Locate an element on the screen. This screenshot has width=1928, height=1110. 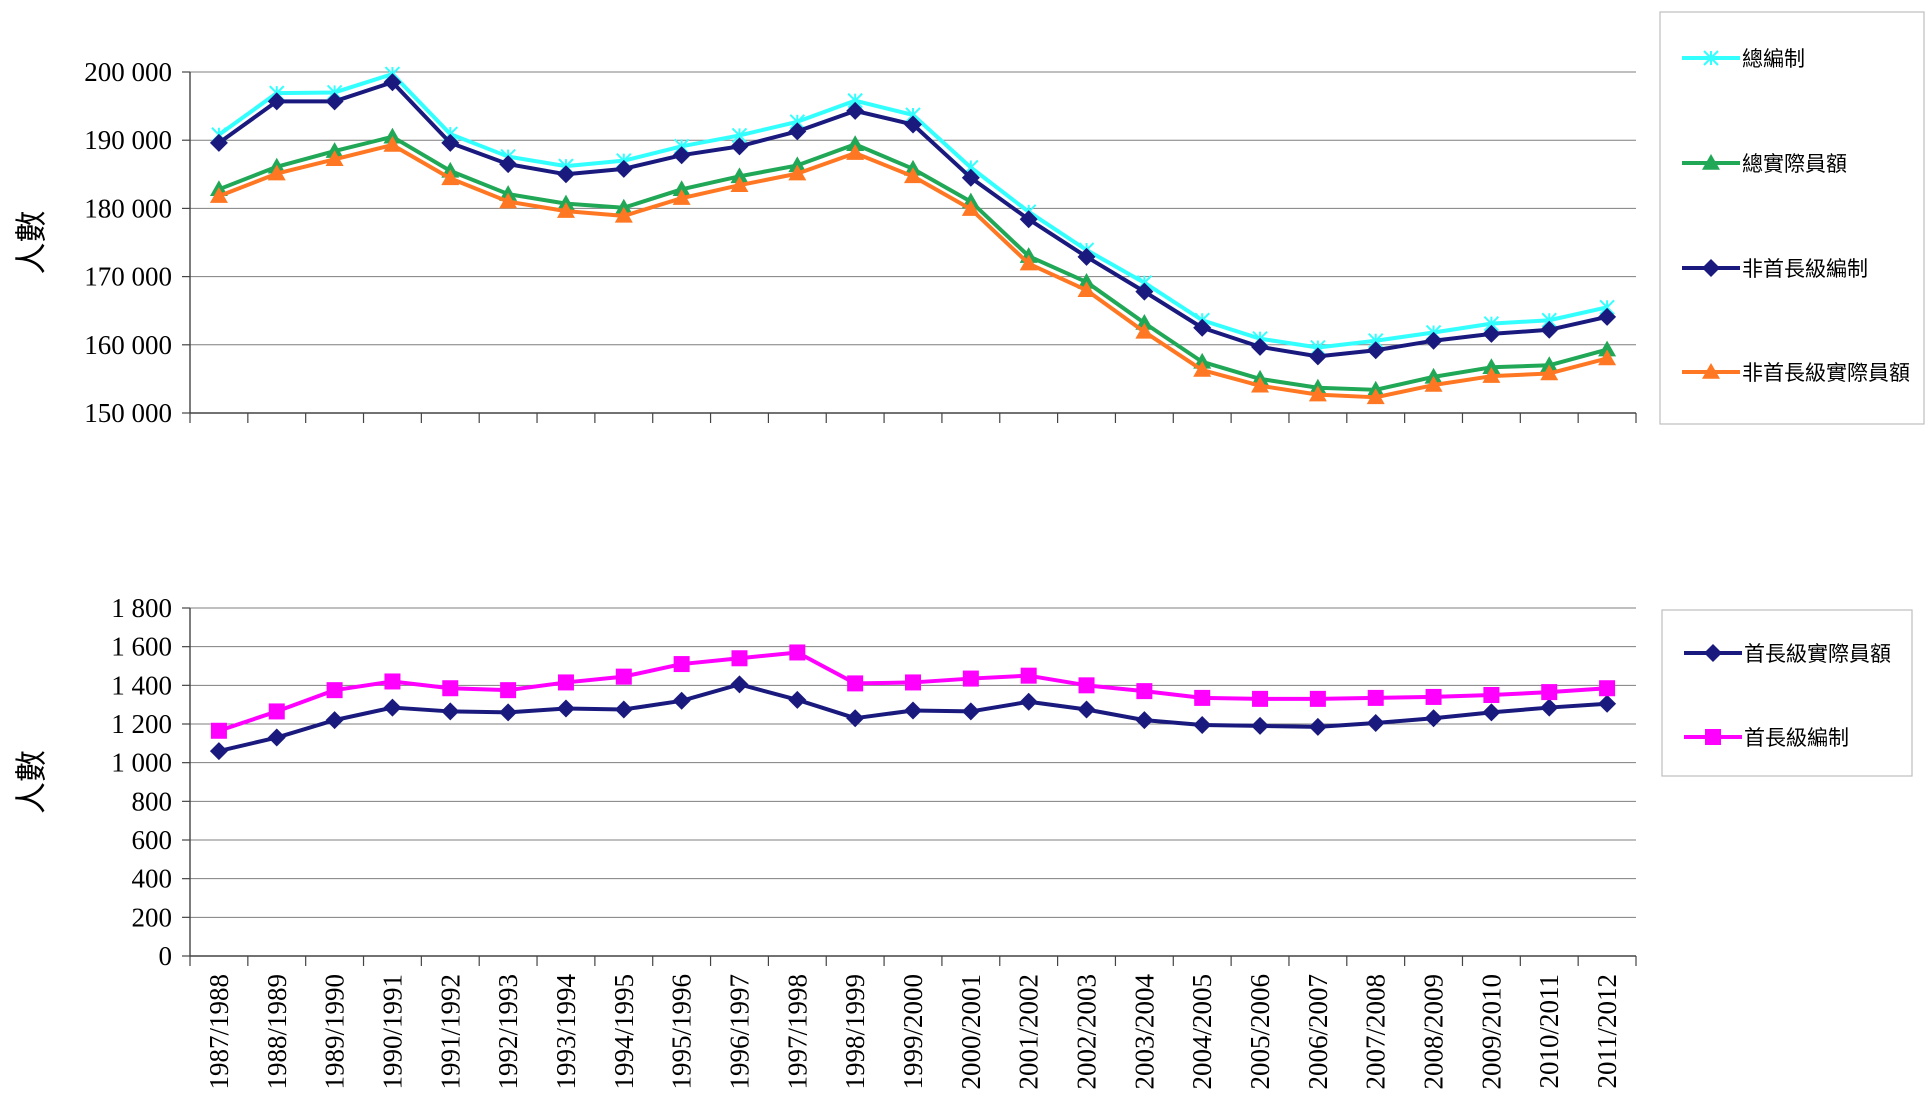
y-tick-label: 1 400 is located at coordinates (141, 685).